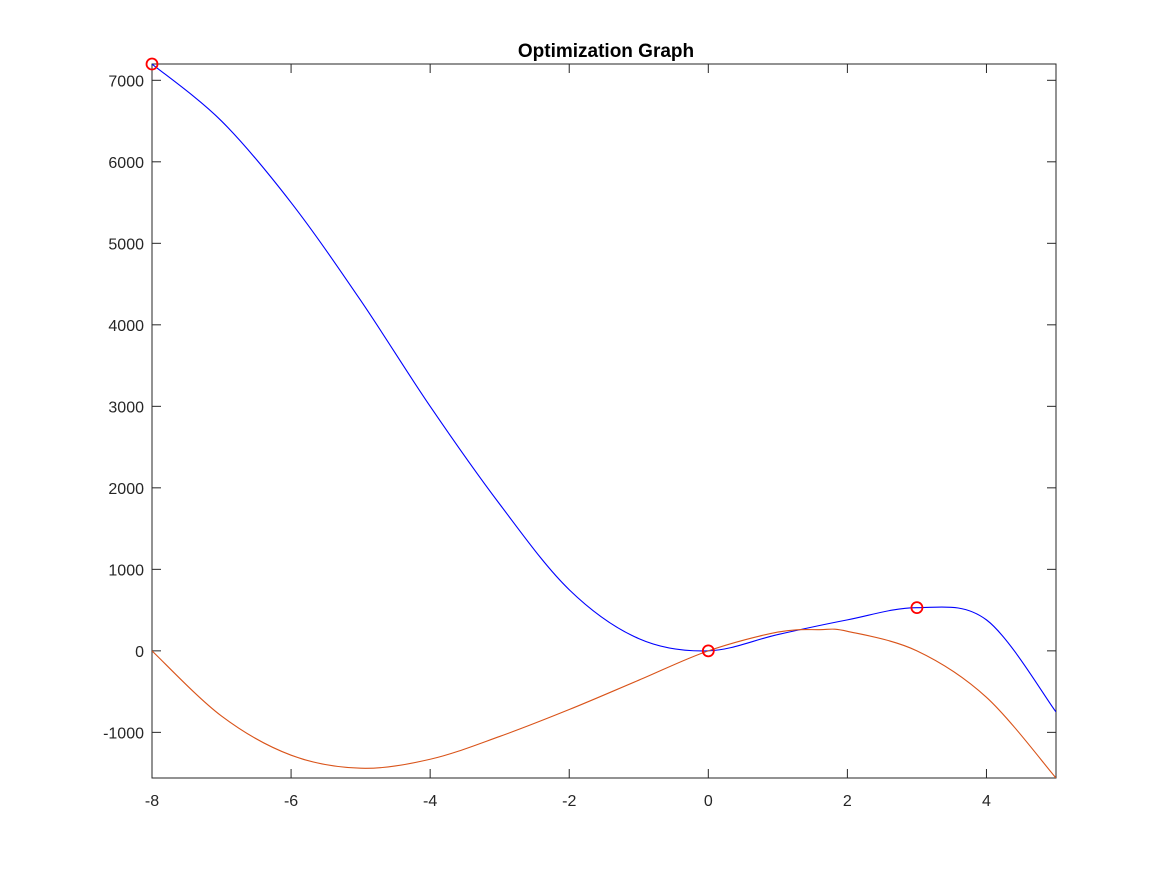  I want to click on x-tick-label: -8, so click(152, 801).